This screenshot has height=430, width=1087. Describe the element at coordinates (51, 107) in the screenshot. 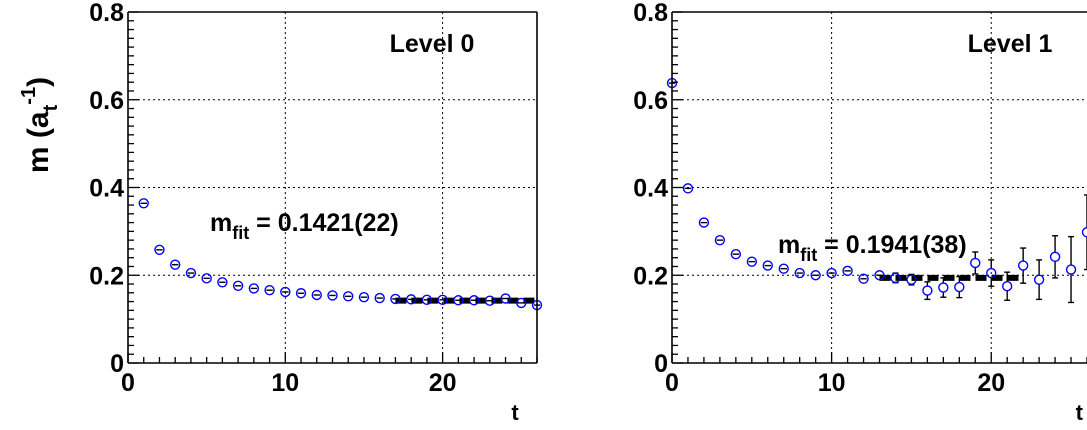

I see `y-axis-title-sub: t` at that location.